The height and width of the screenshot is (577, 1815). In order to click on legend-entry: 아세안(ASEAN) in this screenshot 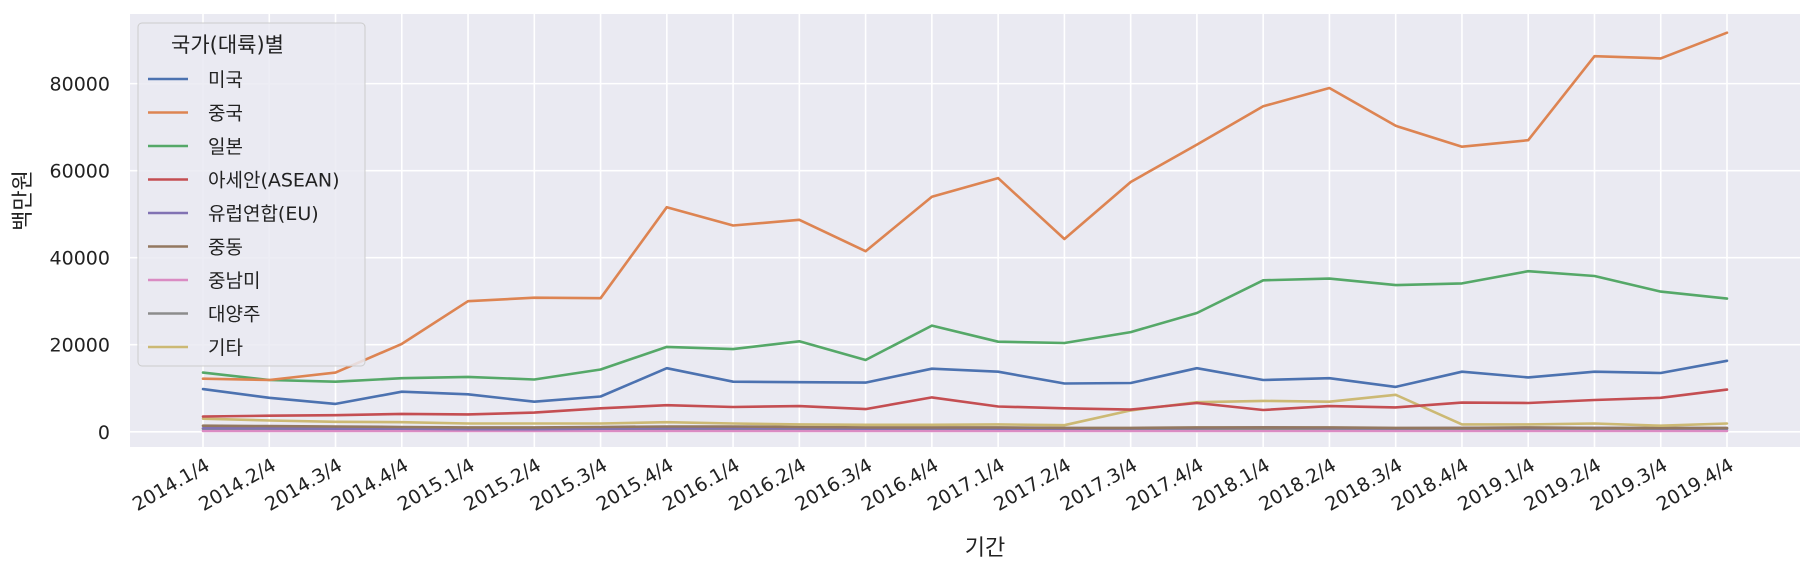, I will do `click(274, 181)`.